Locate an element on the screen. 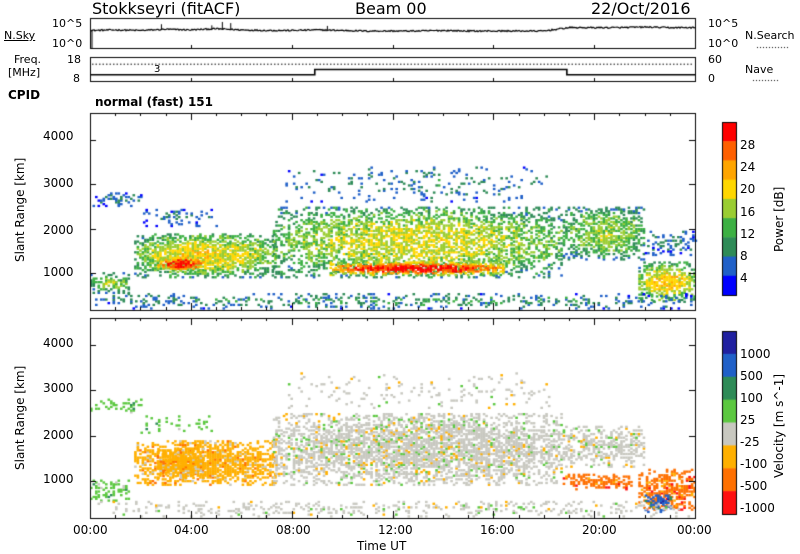 The height and width of the screenshot is (554, 800). vel-cb-25: 25 is located at coordinates (748, 420).